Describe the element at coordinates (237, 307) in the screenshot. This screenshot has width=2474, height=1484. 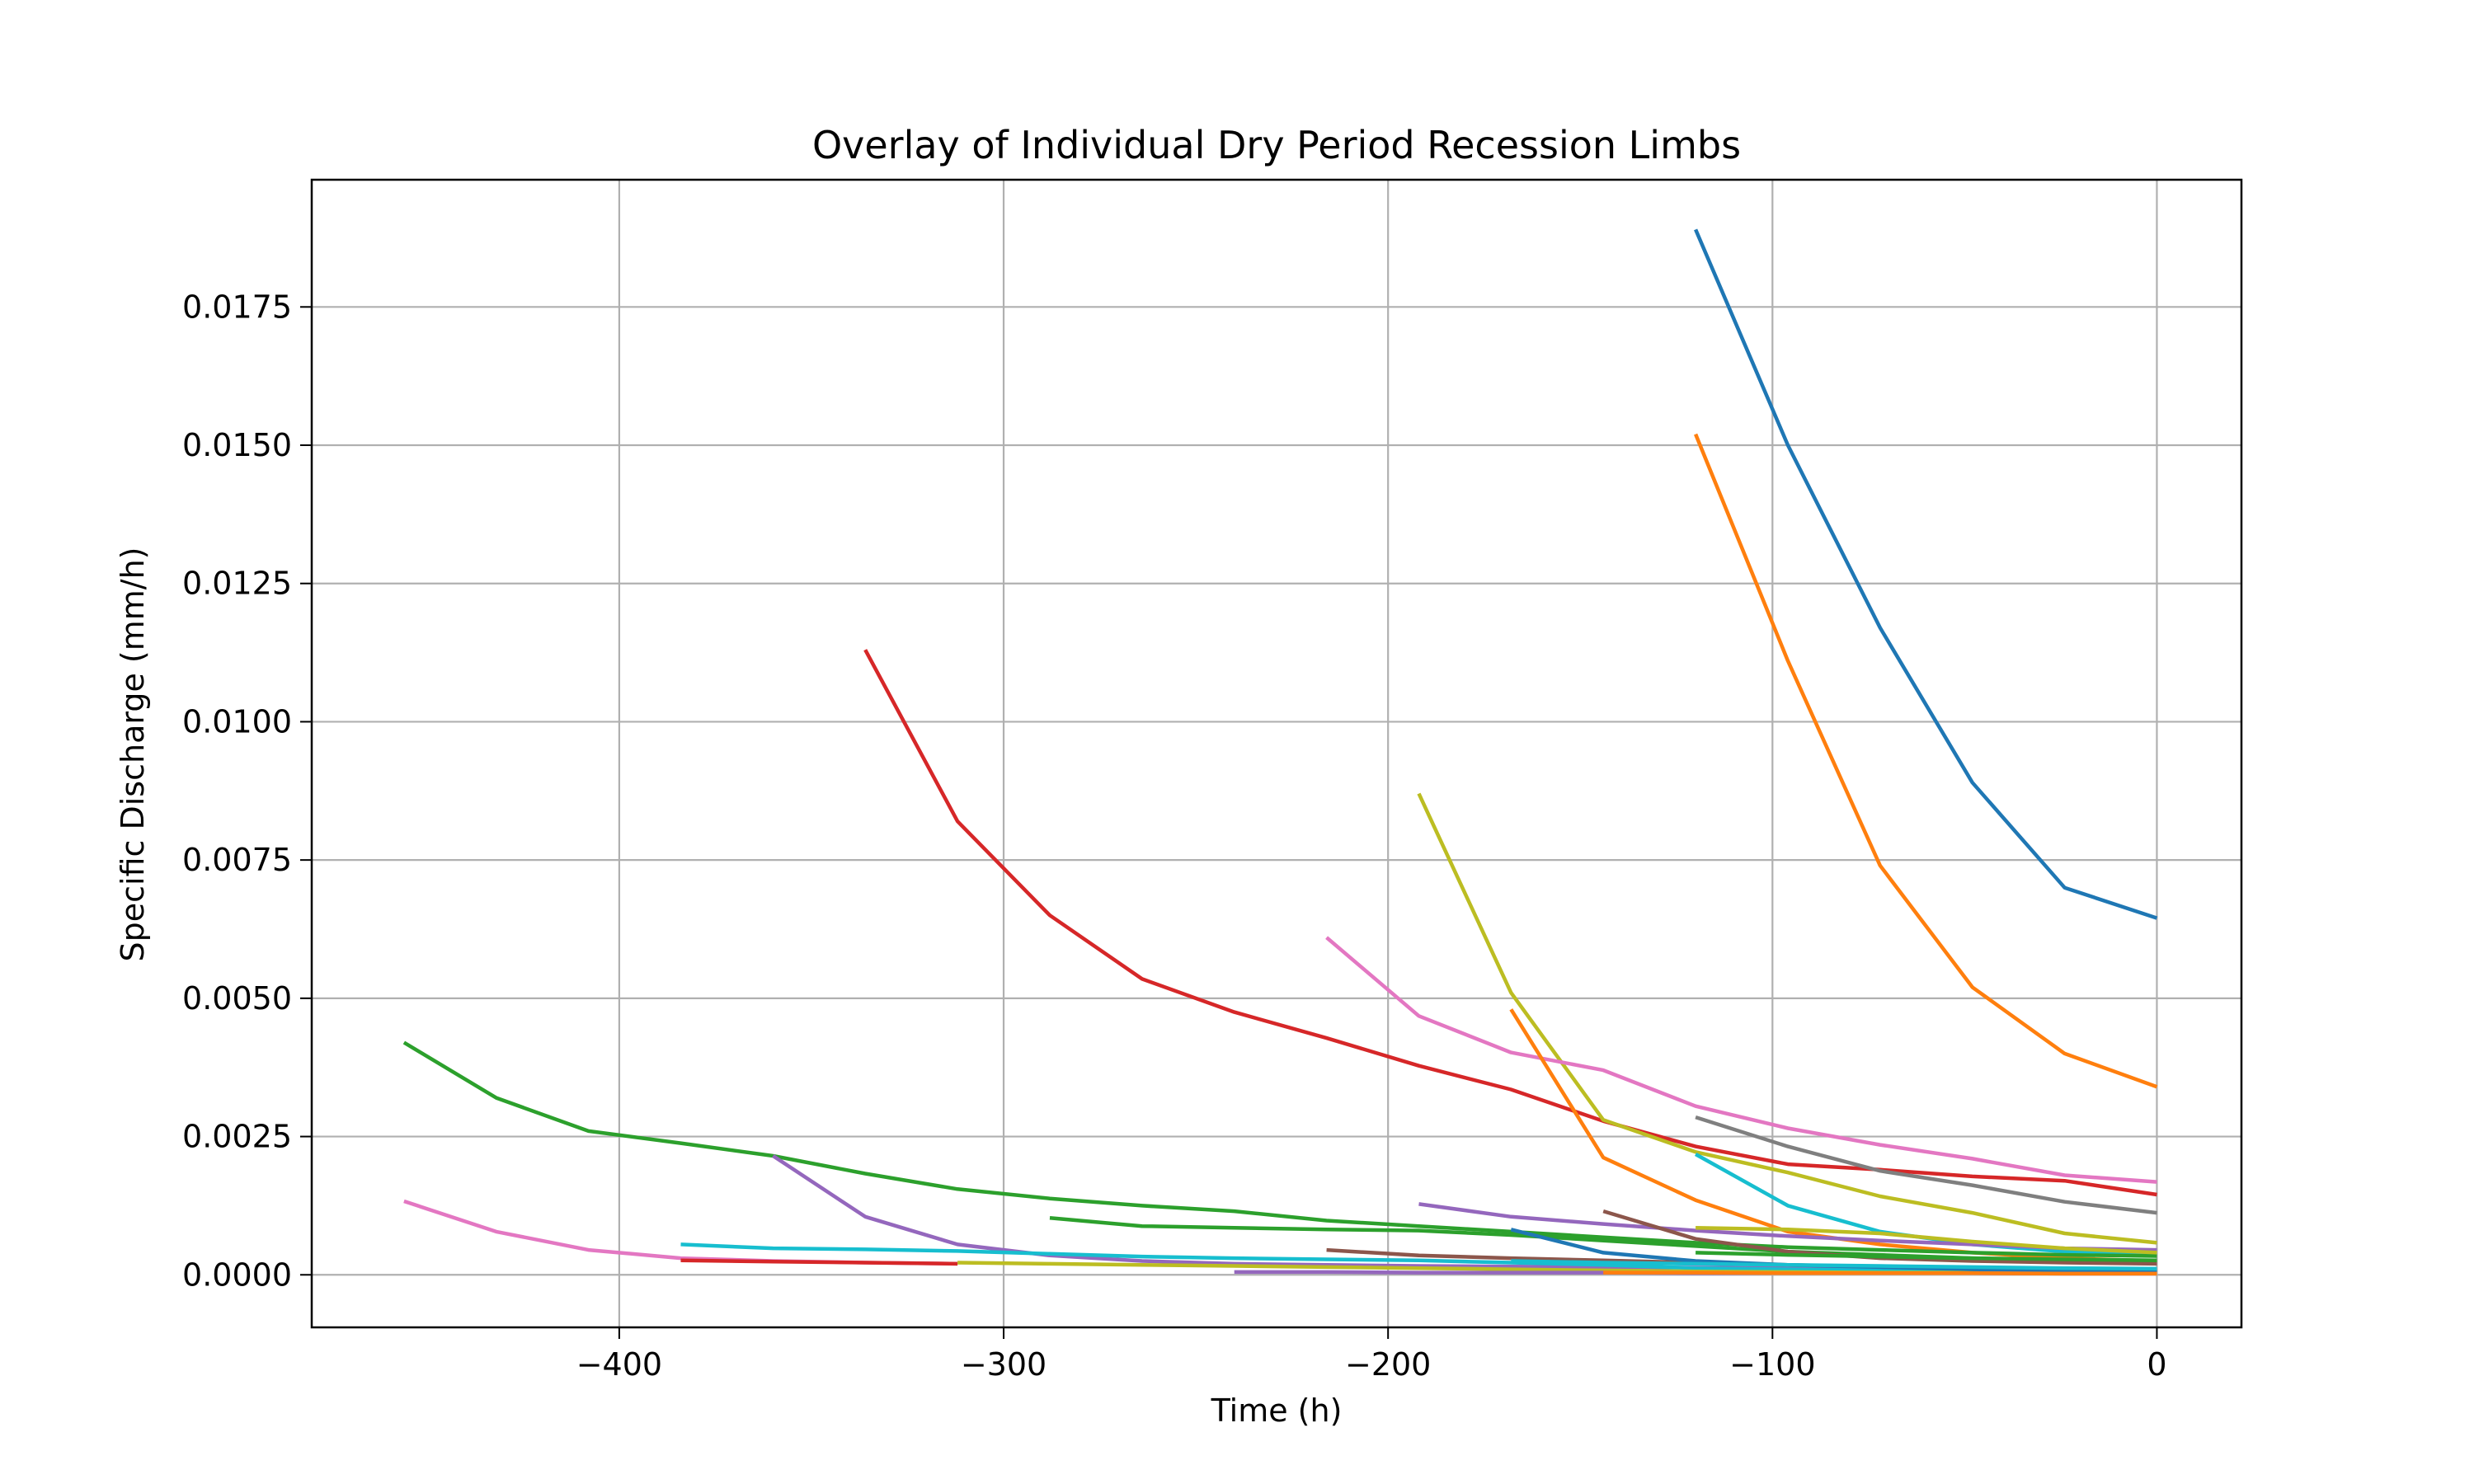
I see `y-tick-label: 0.0175` at that location.